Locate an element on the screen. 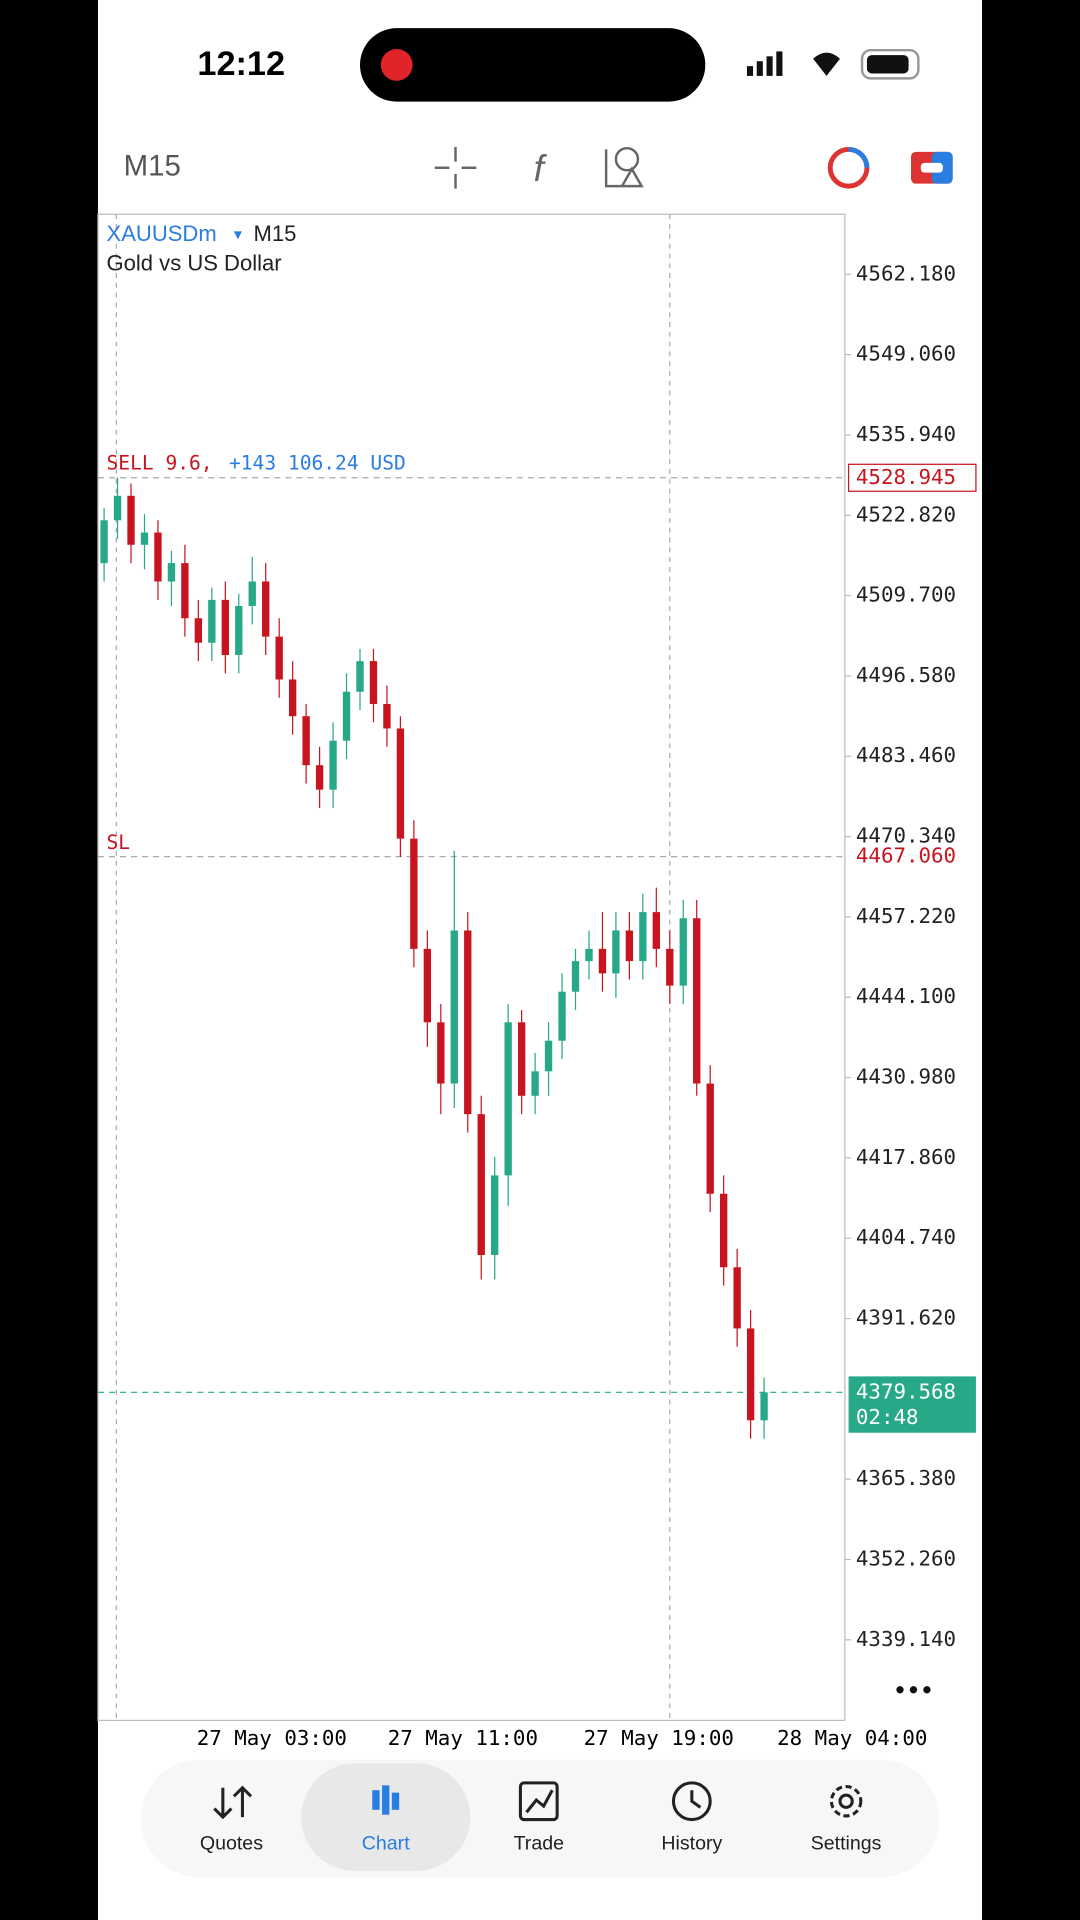 This screenshot has width=1080, height=1920. tab-label: Chart is located at coordinates (386, 1843).